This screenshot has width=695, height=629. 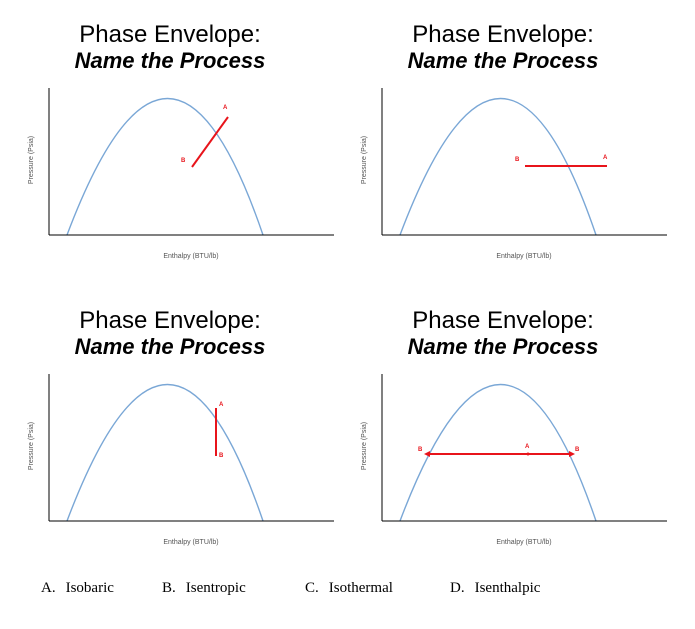 I want to click on arrowhead-left, so click(x=427, y=454).